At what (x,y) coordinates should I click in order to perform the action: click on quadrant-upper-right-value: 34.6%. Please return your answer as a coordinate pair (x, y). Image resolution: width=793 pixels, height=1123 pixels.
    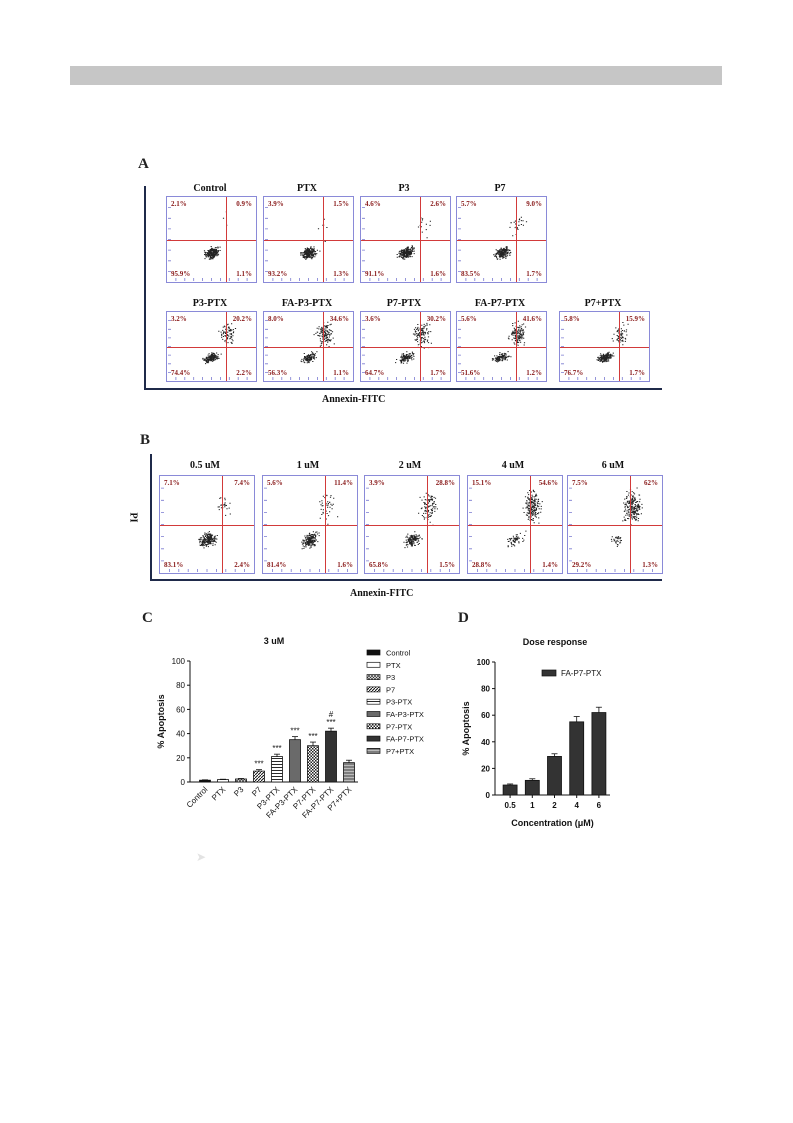
    Looking at the image, I should click on (339, 319).